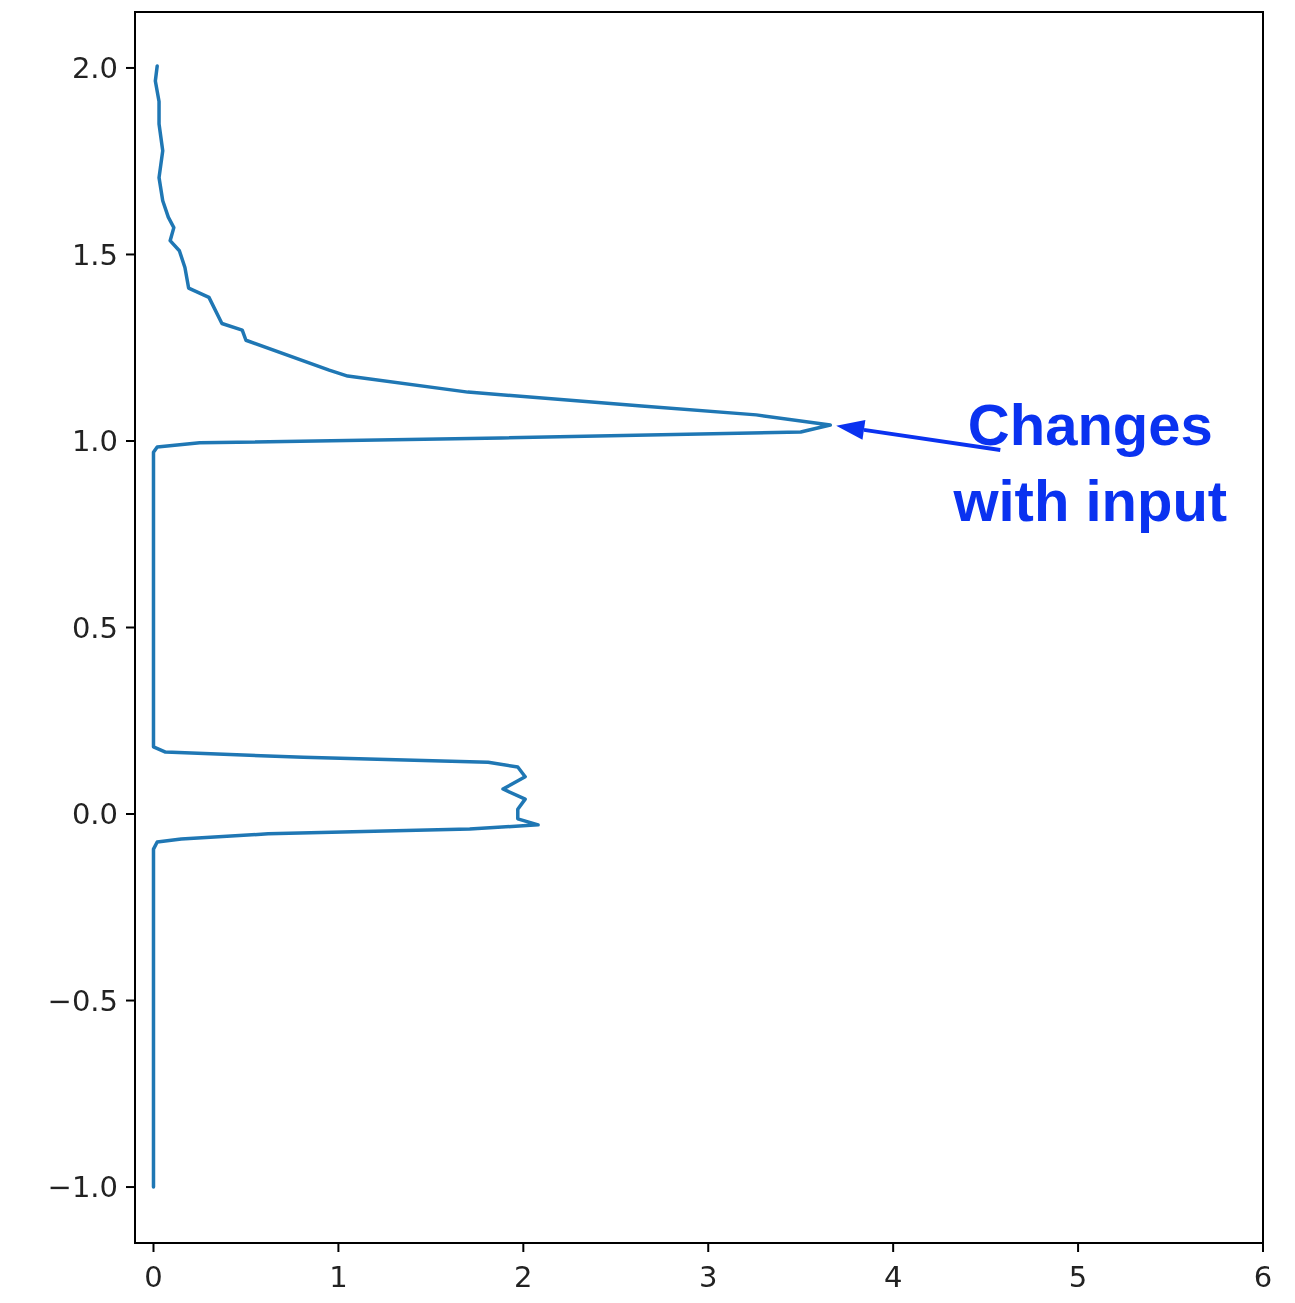 The image size is (1295, 1303). What do you see at coordinates (893, 1277) in the screenshot?
I see `x-tick-label: 4` at bounding box center [893, 1277].